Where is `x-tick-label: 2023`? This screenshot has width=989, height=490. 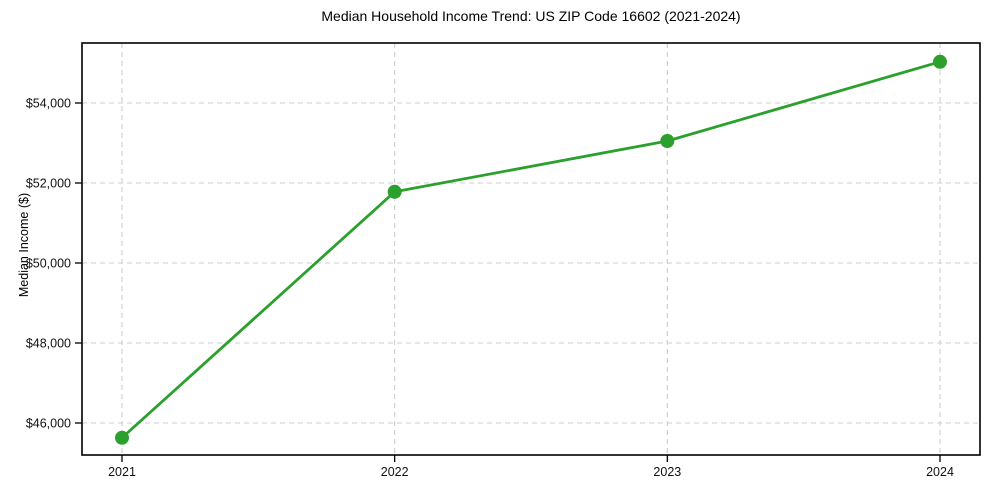
x-tick-label: 2023 is located at coordinates (667, 472).